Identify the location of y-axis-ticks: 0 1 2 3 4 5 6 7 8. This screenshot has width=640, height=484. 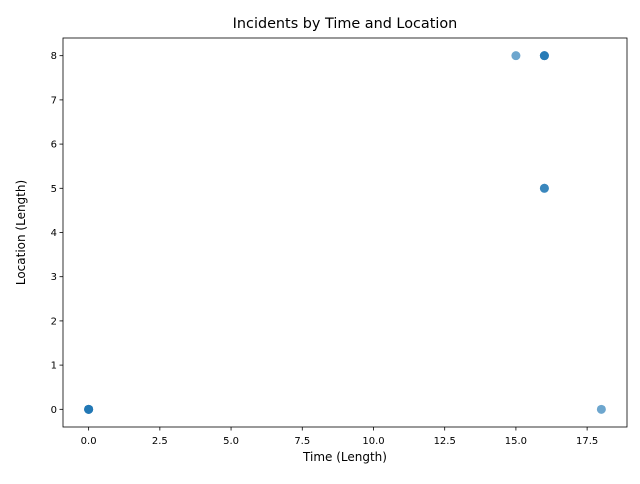
(57, 233).